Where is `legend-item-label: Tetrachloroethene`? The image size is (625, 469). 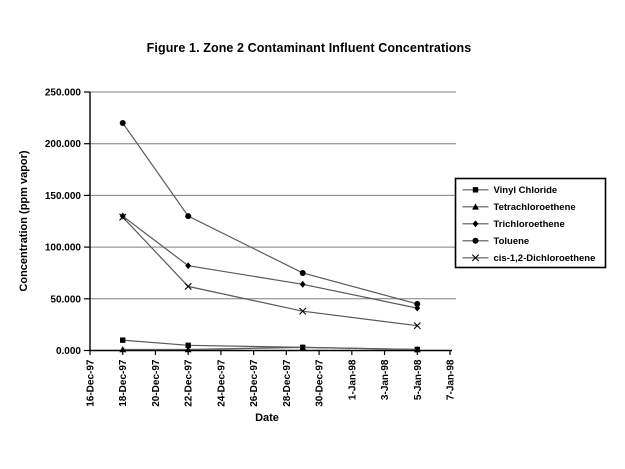
legend-item-label: Tetrachloroethene is located at coordinates (535, 207).